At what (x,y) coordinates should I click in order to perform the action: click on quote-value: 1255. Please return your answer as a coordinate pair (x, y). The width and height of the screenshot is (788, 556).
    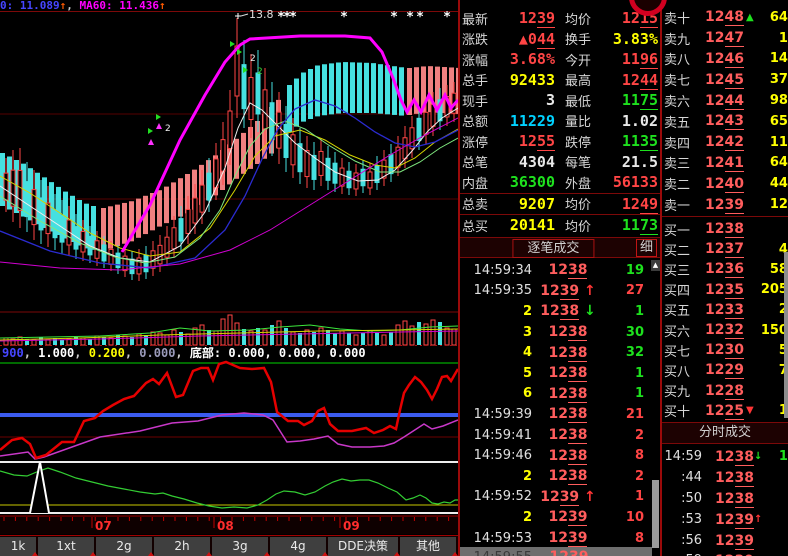
    Looking at the image, I should click on (536, 142).